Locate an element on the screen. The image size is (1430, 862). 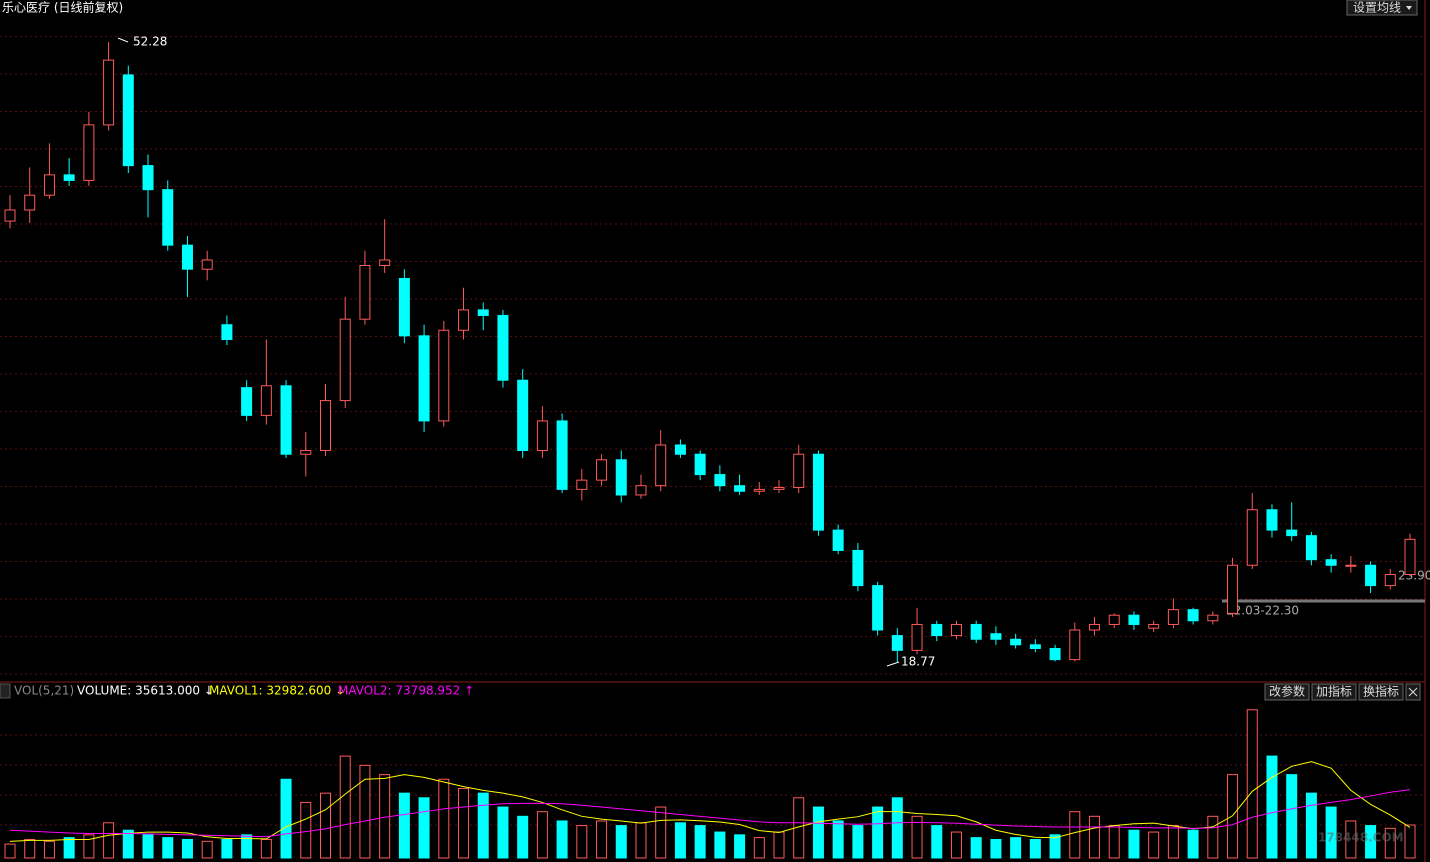
ma-button is located at coordinates (1382, 8).